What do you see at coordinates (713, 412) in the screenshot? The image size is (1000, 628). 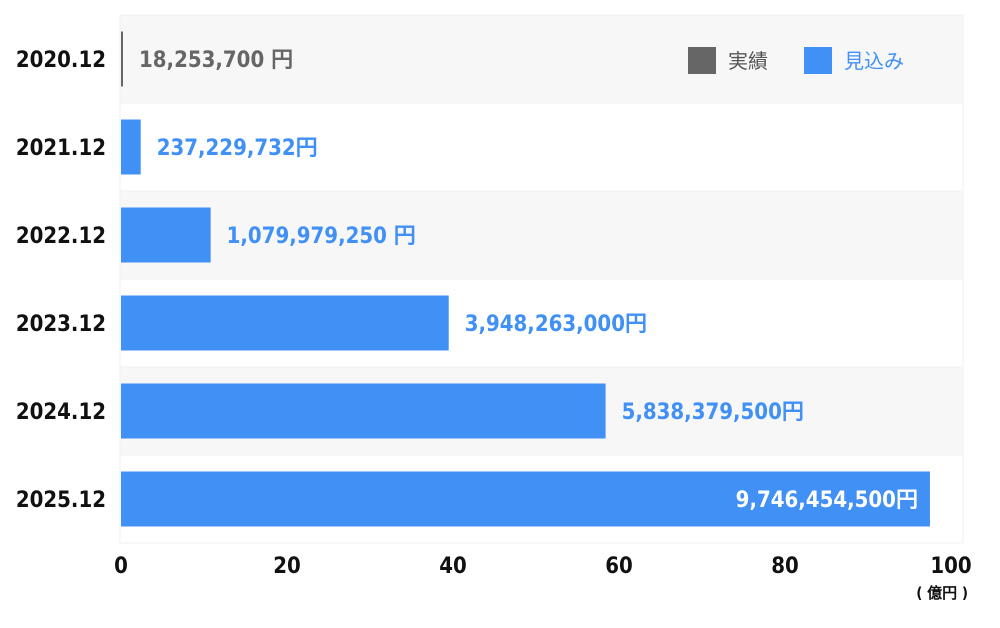 I see `data-label: 5,838,379,500円` at bounding box center [713, 412].